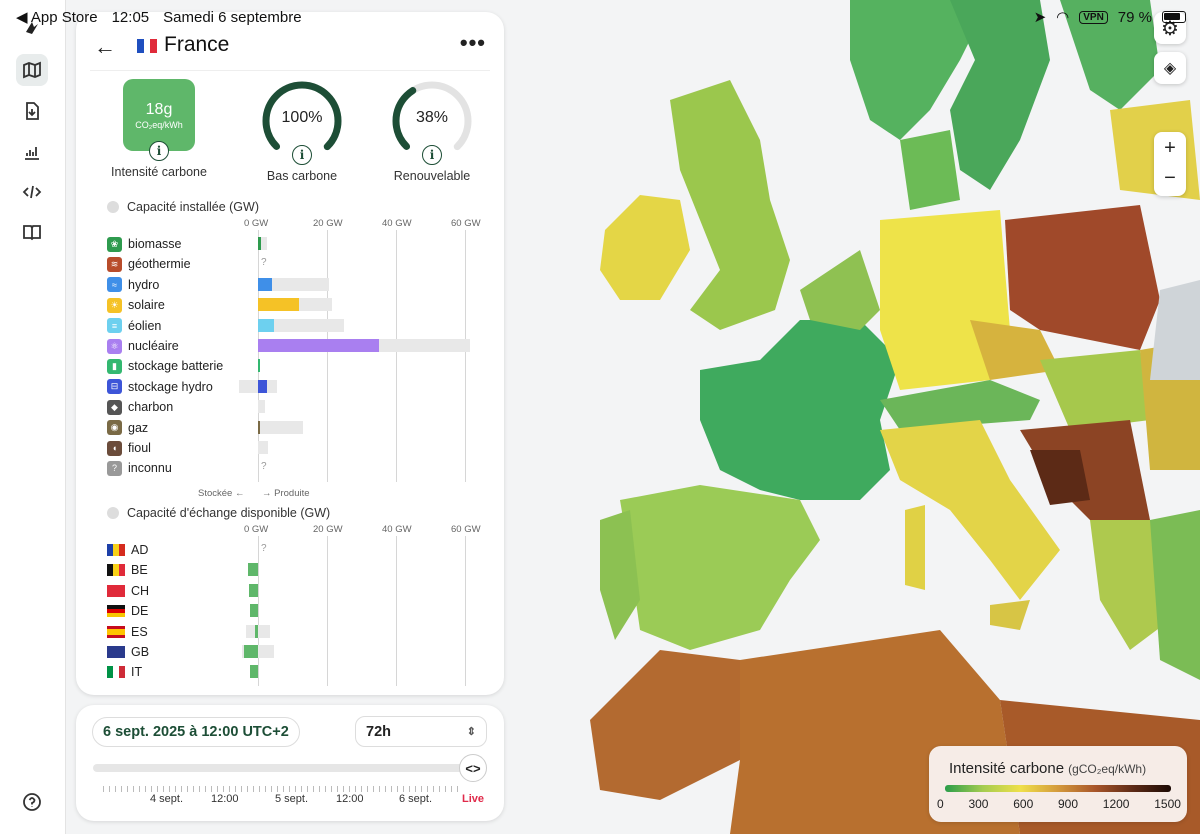 The height and width of the screenshot is (834, 1200). I want to click on time-slider-track, so click(283, 768).